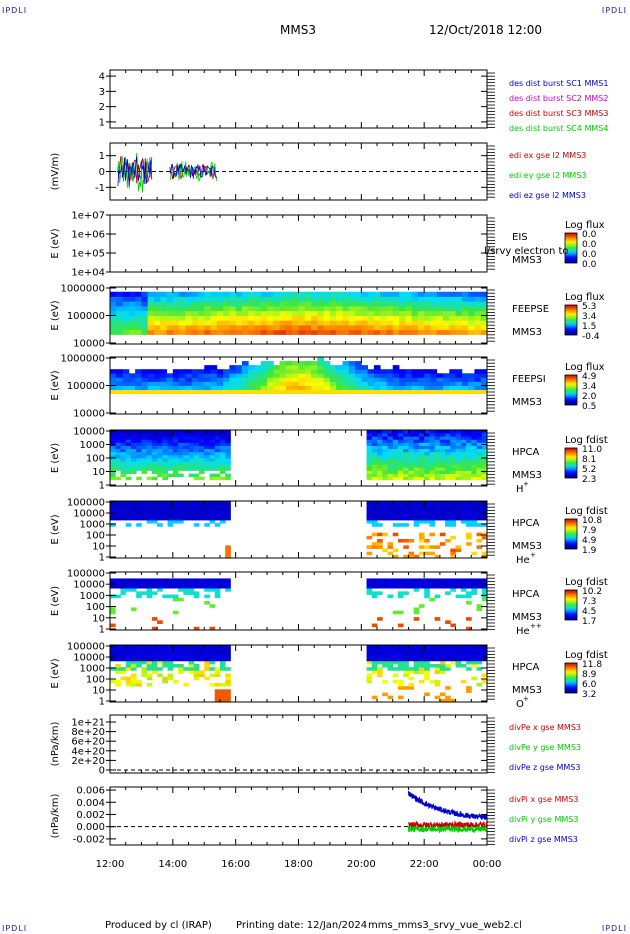 The width and height of the screenshot is (630, 934). What do you see at coordinates (298, 864) in the screenshot?
I see `x-tick-label: 18:00` at bounding box center [298, 864].